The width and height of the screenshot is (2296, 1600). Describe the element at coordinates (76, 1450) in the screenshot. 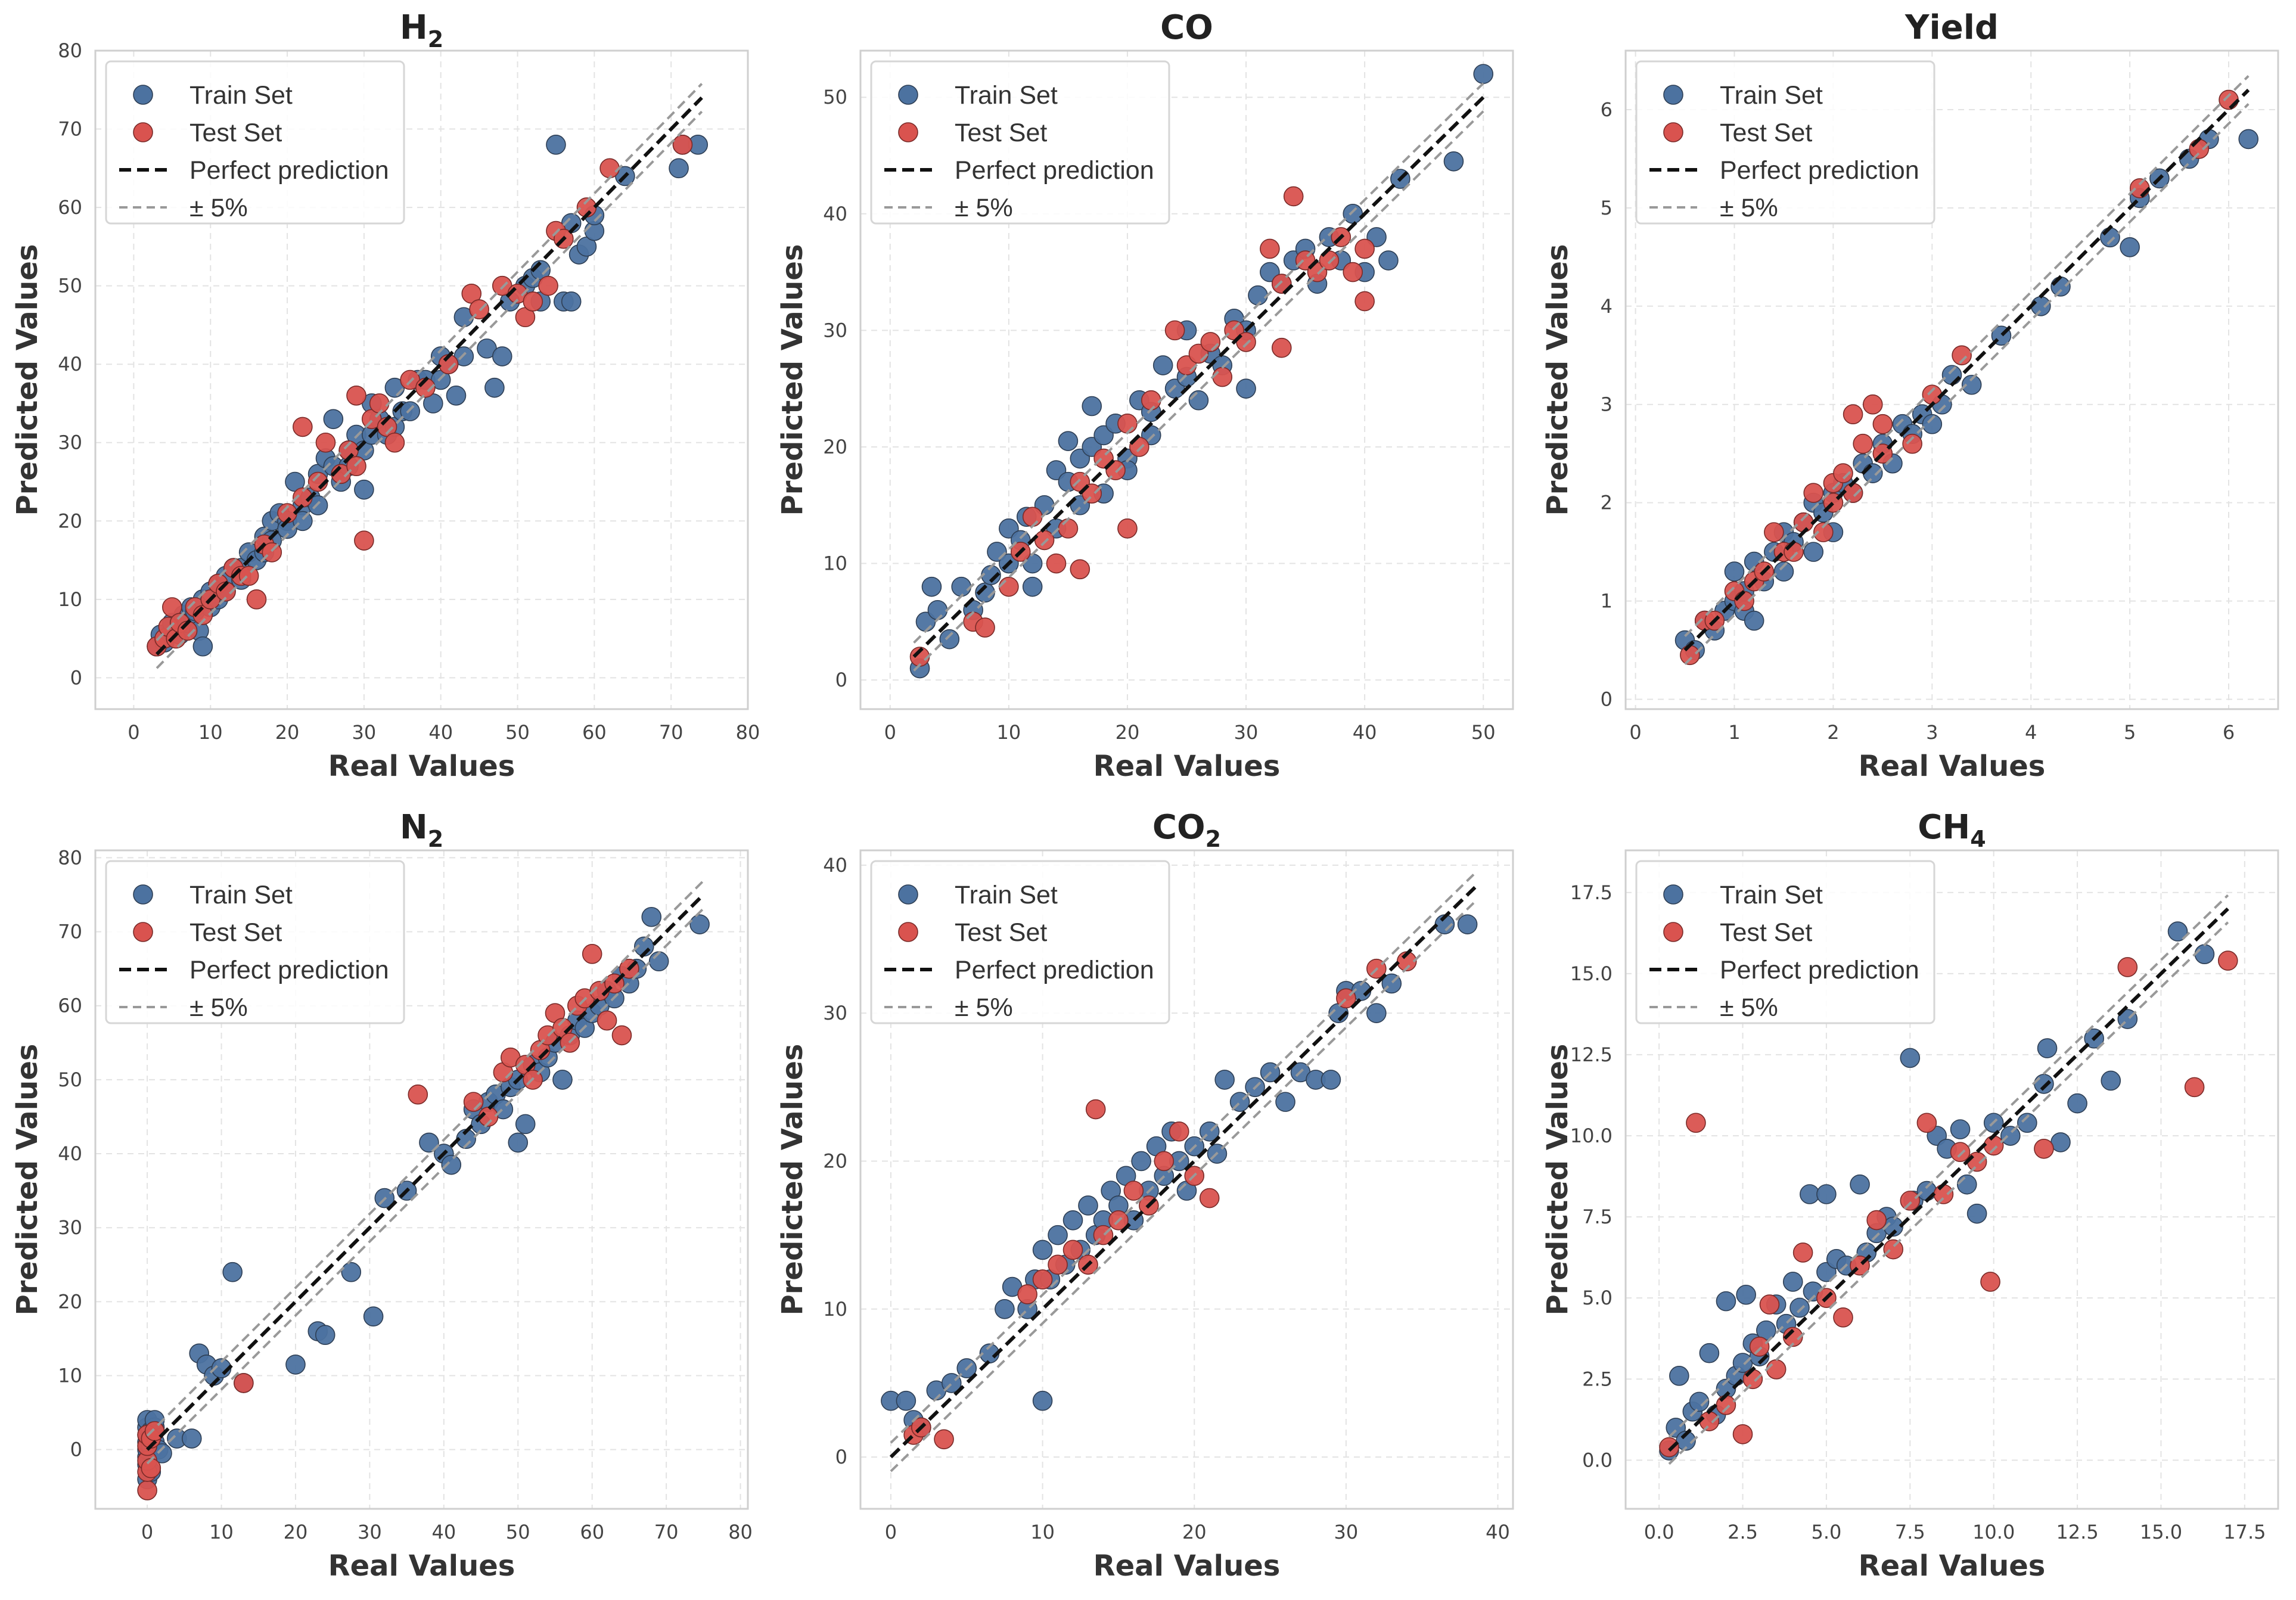

I see `y-tick-label: 0` at that location.